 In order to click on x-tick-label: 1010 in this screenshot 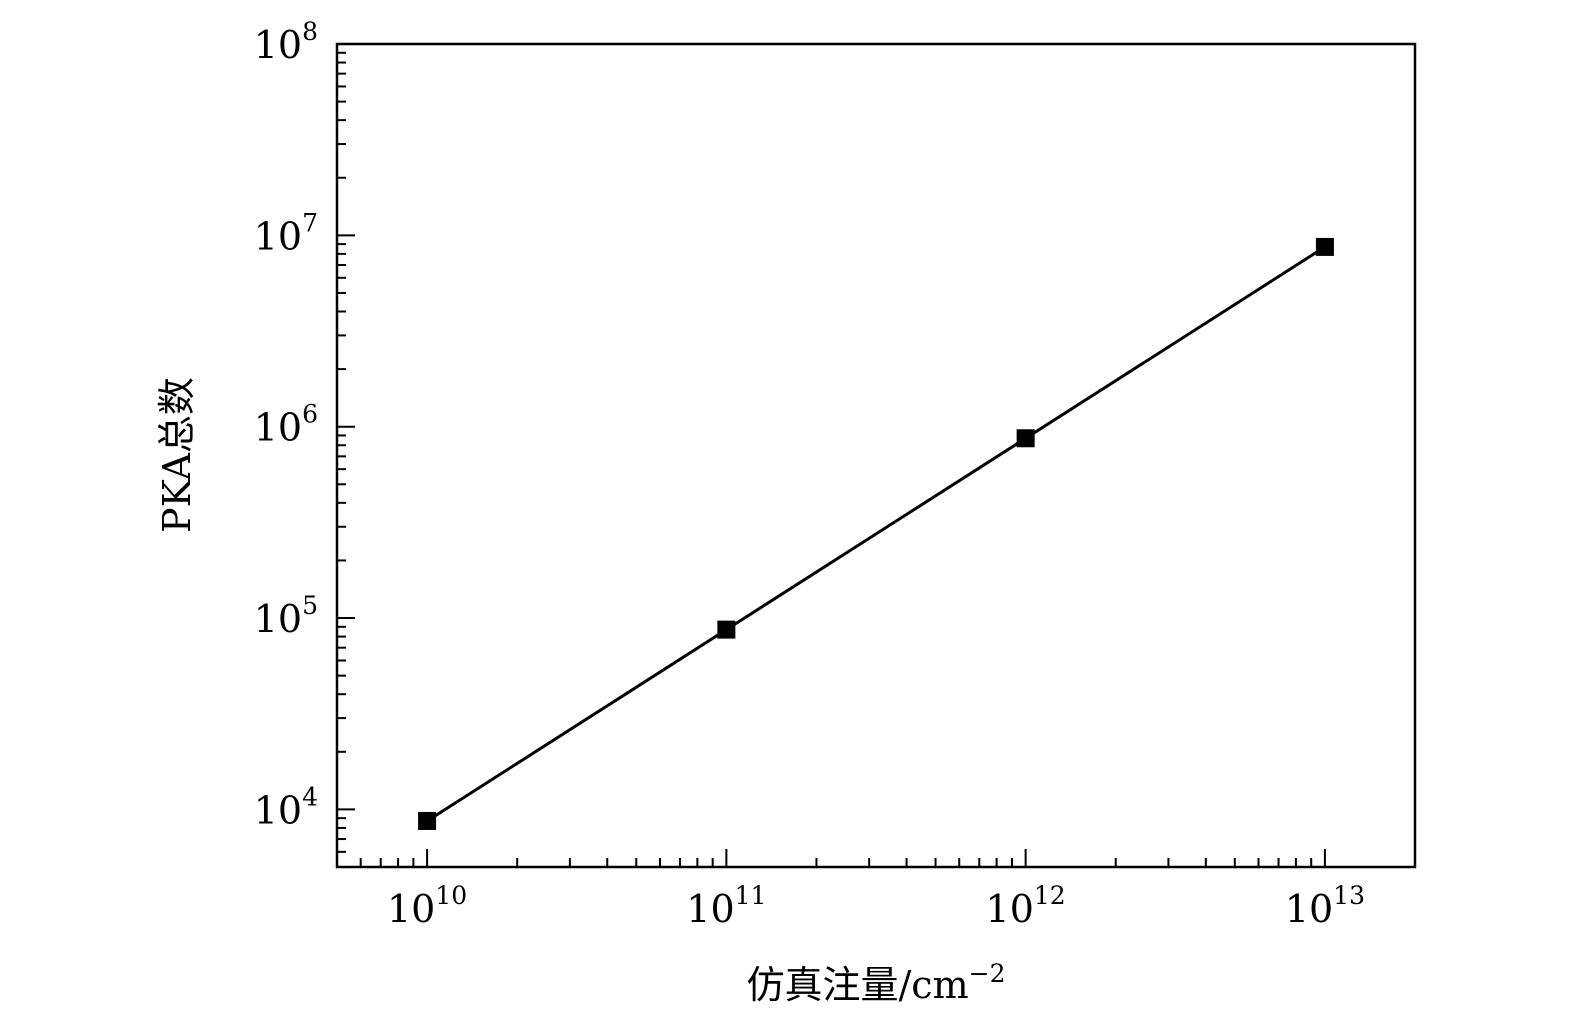, I will do `click(427, 906)`.